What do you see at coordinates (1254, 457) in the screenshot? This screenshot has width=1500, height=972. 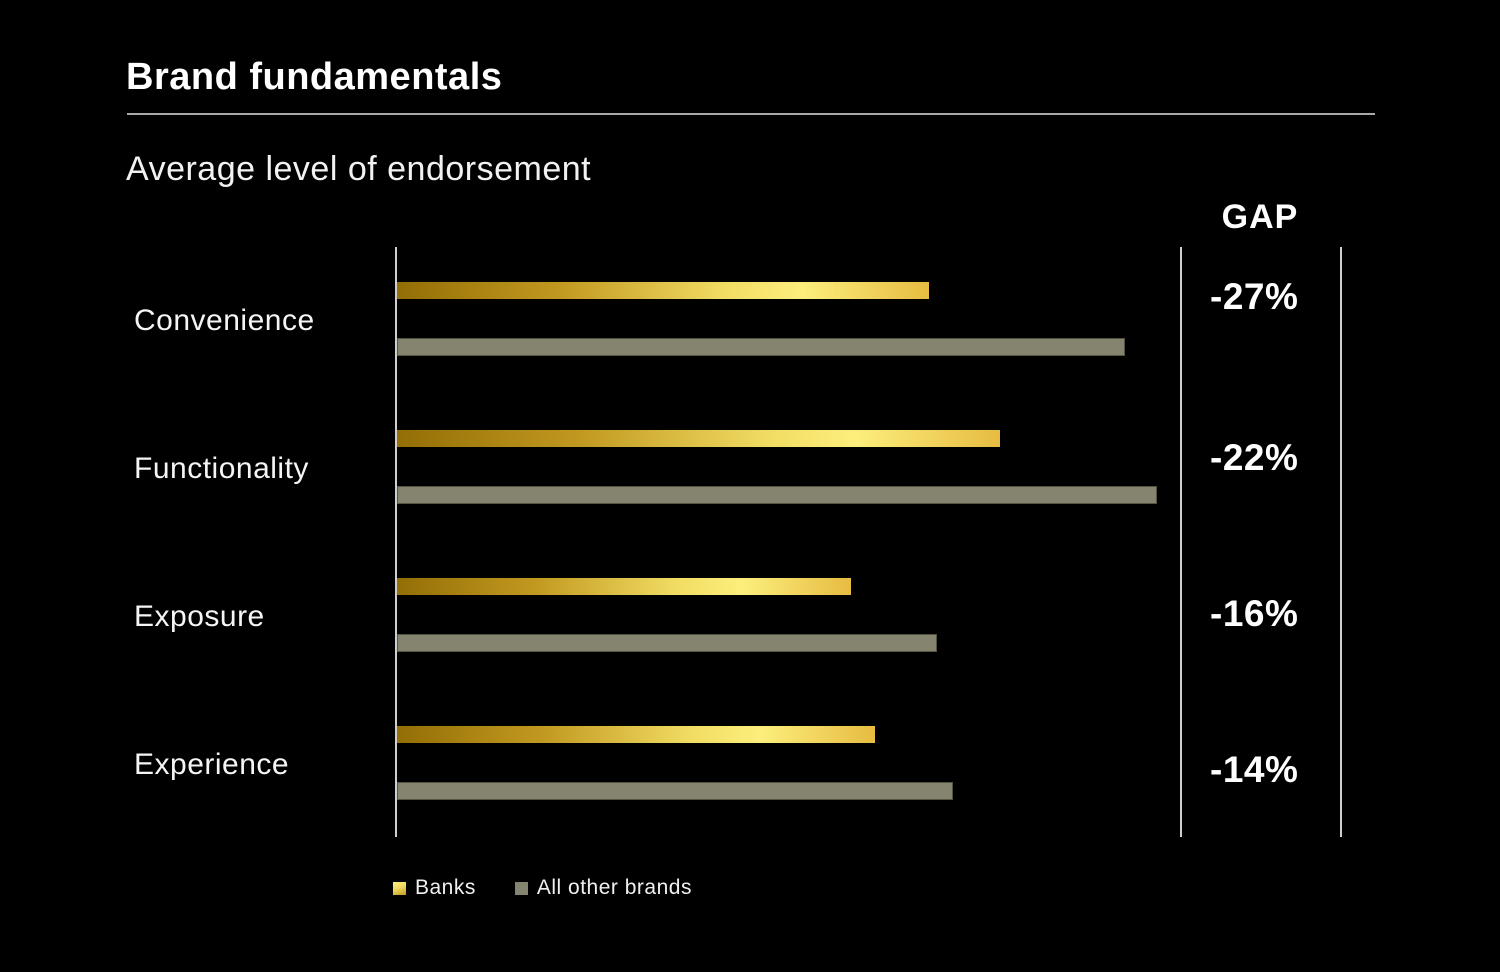 I see `gap-value-functionality: -22%` at bounding box center [1254, 457].